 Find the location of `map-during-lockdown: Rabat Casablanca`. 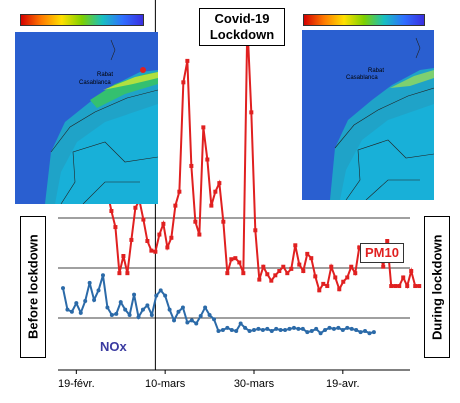

map-during-lockdown: Rabat Casablanca is located at coordinates (368, 115).